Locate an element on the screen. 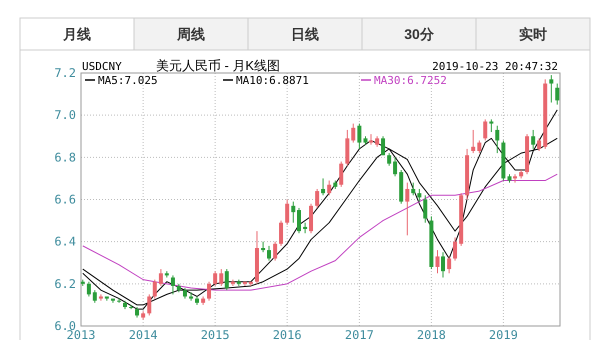 This screenshot has width=600, height=340. x-tick-label: 2015 is located at coordinates (215, 334).